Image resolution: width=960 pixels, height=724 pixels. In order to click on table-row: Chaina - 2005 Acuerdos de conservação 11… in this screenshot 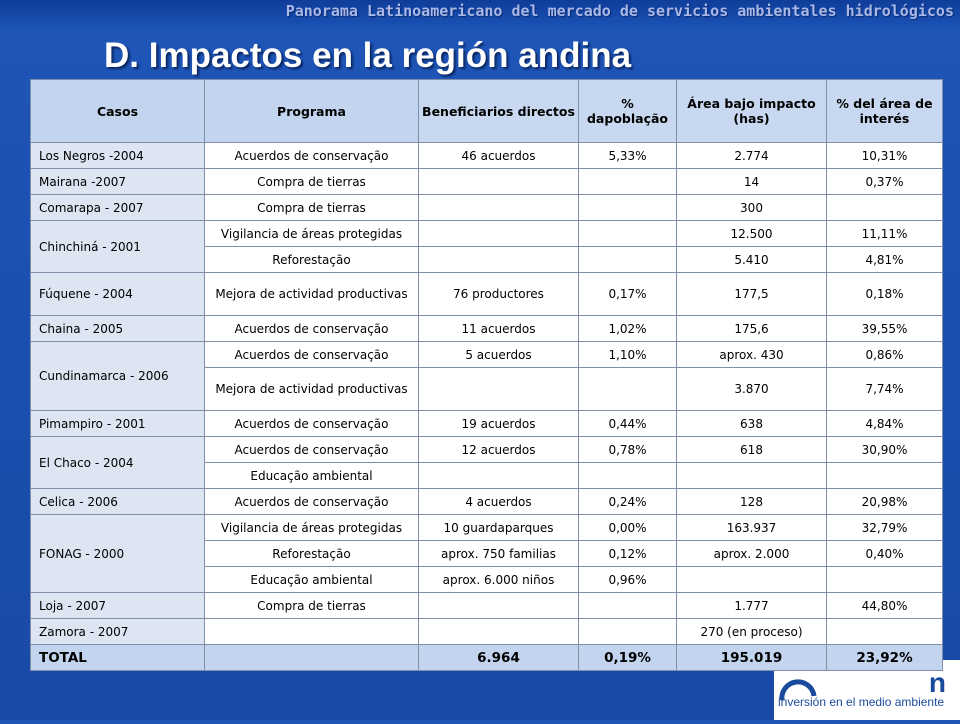, I will do `click(486, 328)`.